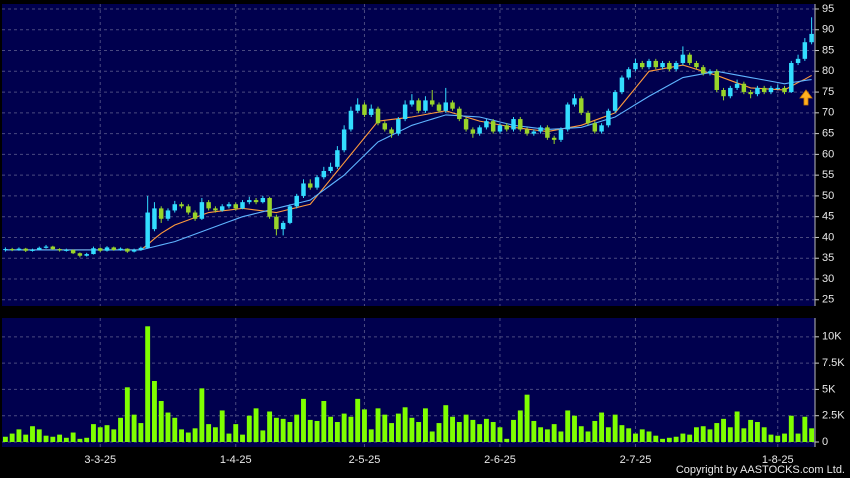  What do you see at coordinates (236, 460) in the screenshot?
I see `x-tick-label: 1-4-25` at bounding box center [236, 460].